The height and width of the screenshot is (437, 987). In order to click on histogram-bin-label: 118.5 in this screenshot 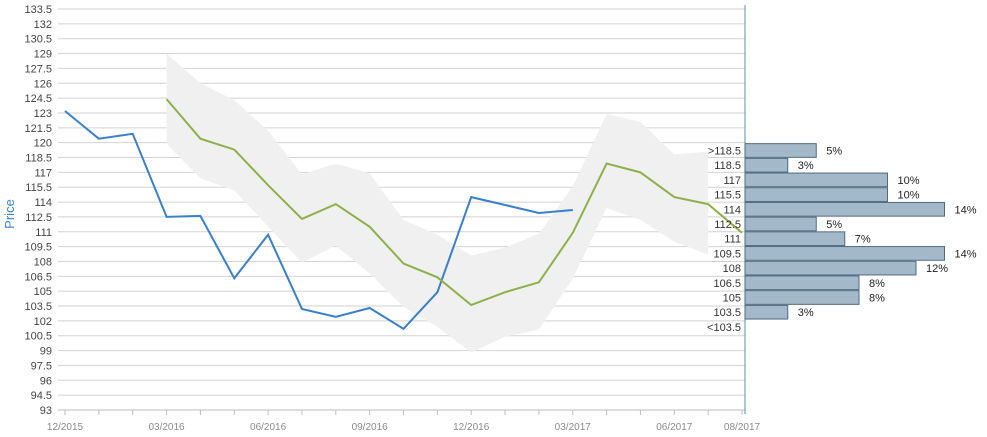, I will do `click(727, 166)`.